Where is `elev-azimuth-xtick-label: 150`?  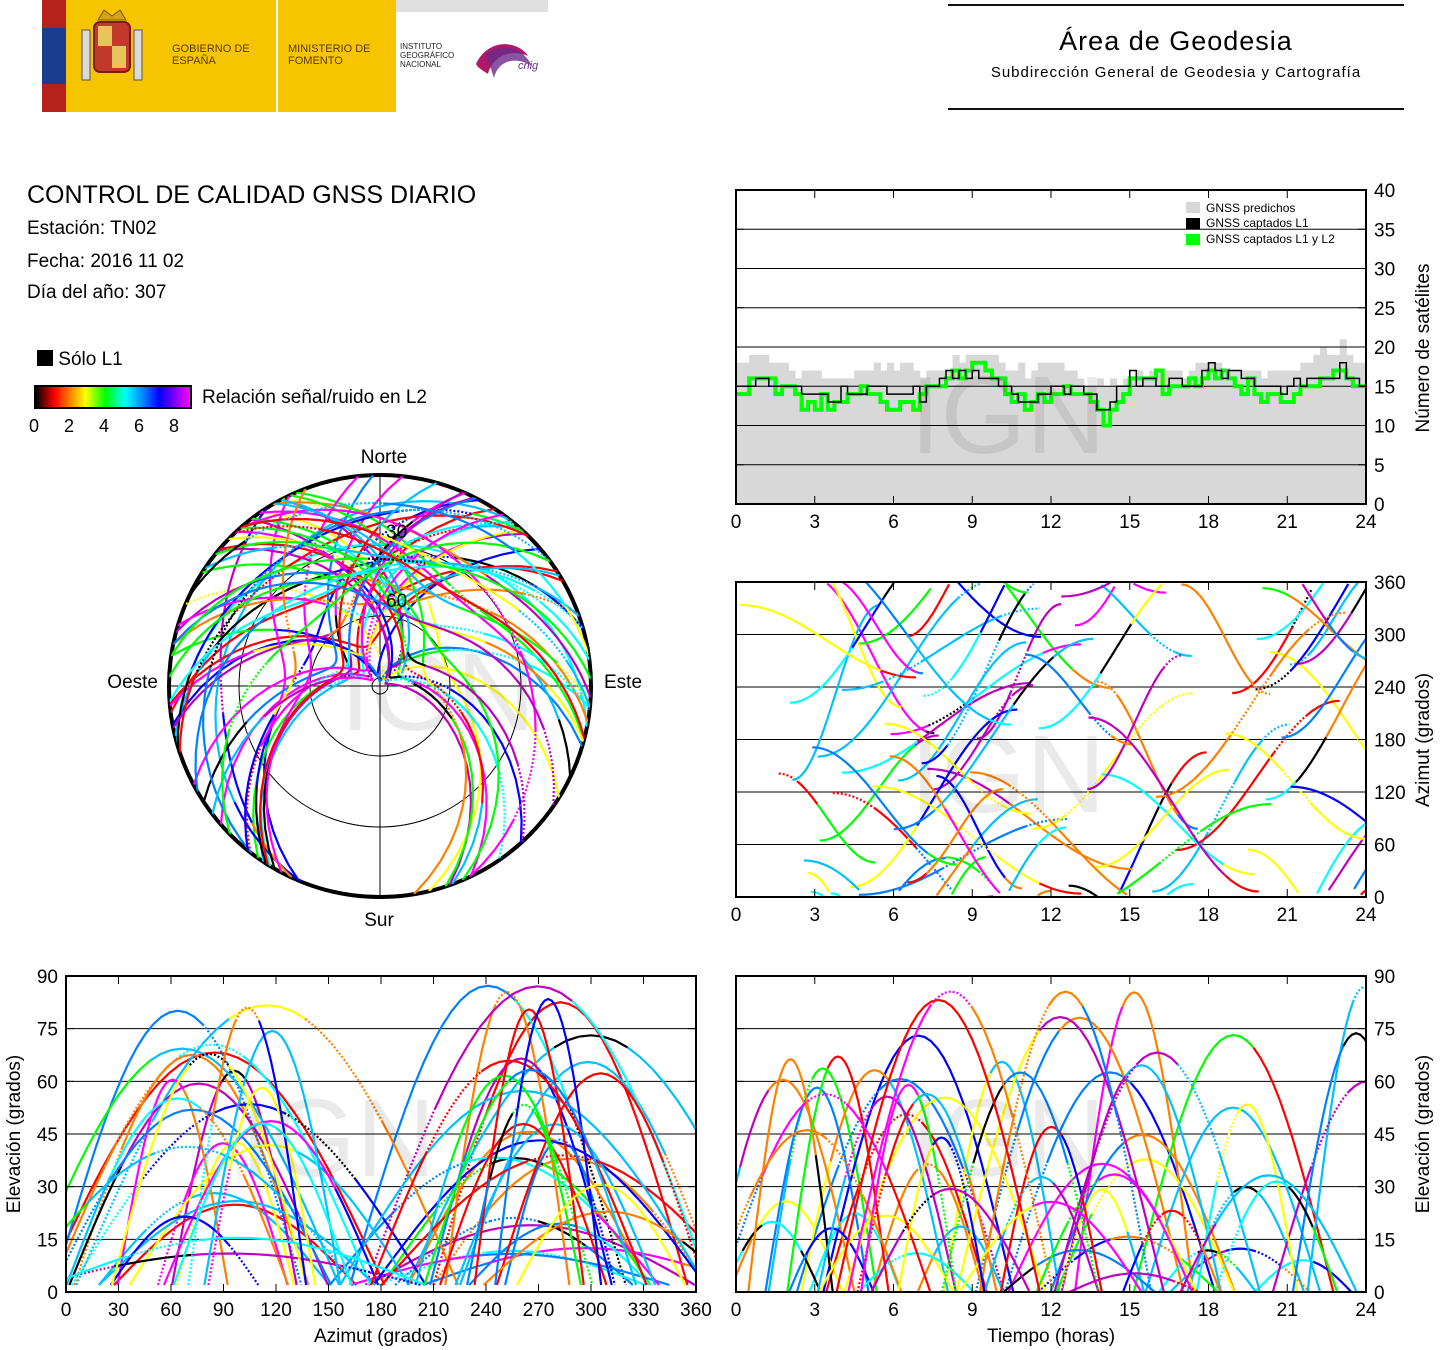 elev-azimuth-xtick-label: 150 is located at coordinates (329, 1310).